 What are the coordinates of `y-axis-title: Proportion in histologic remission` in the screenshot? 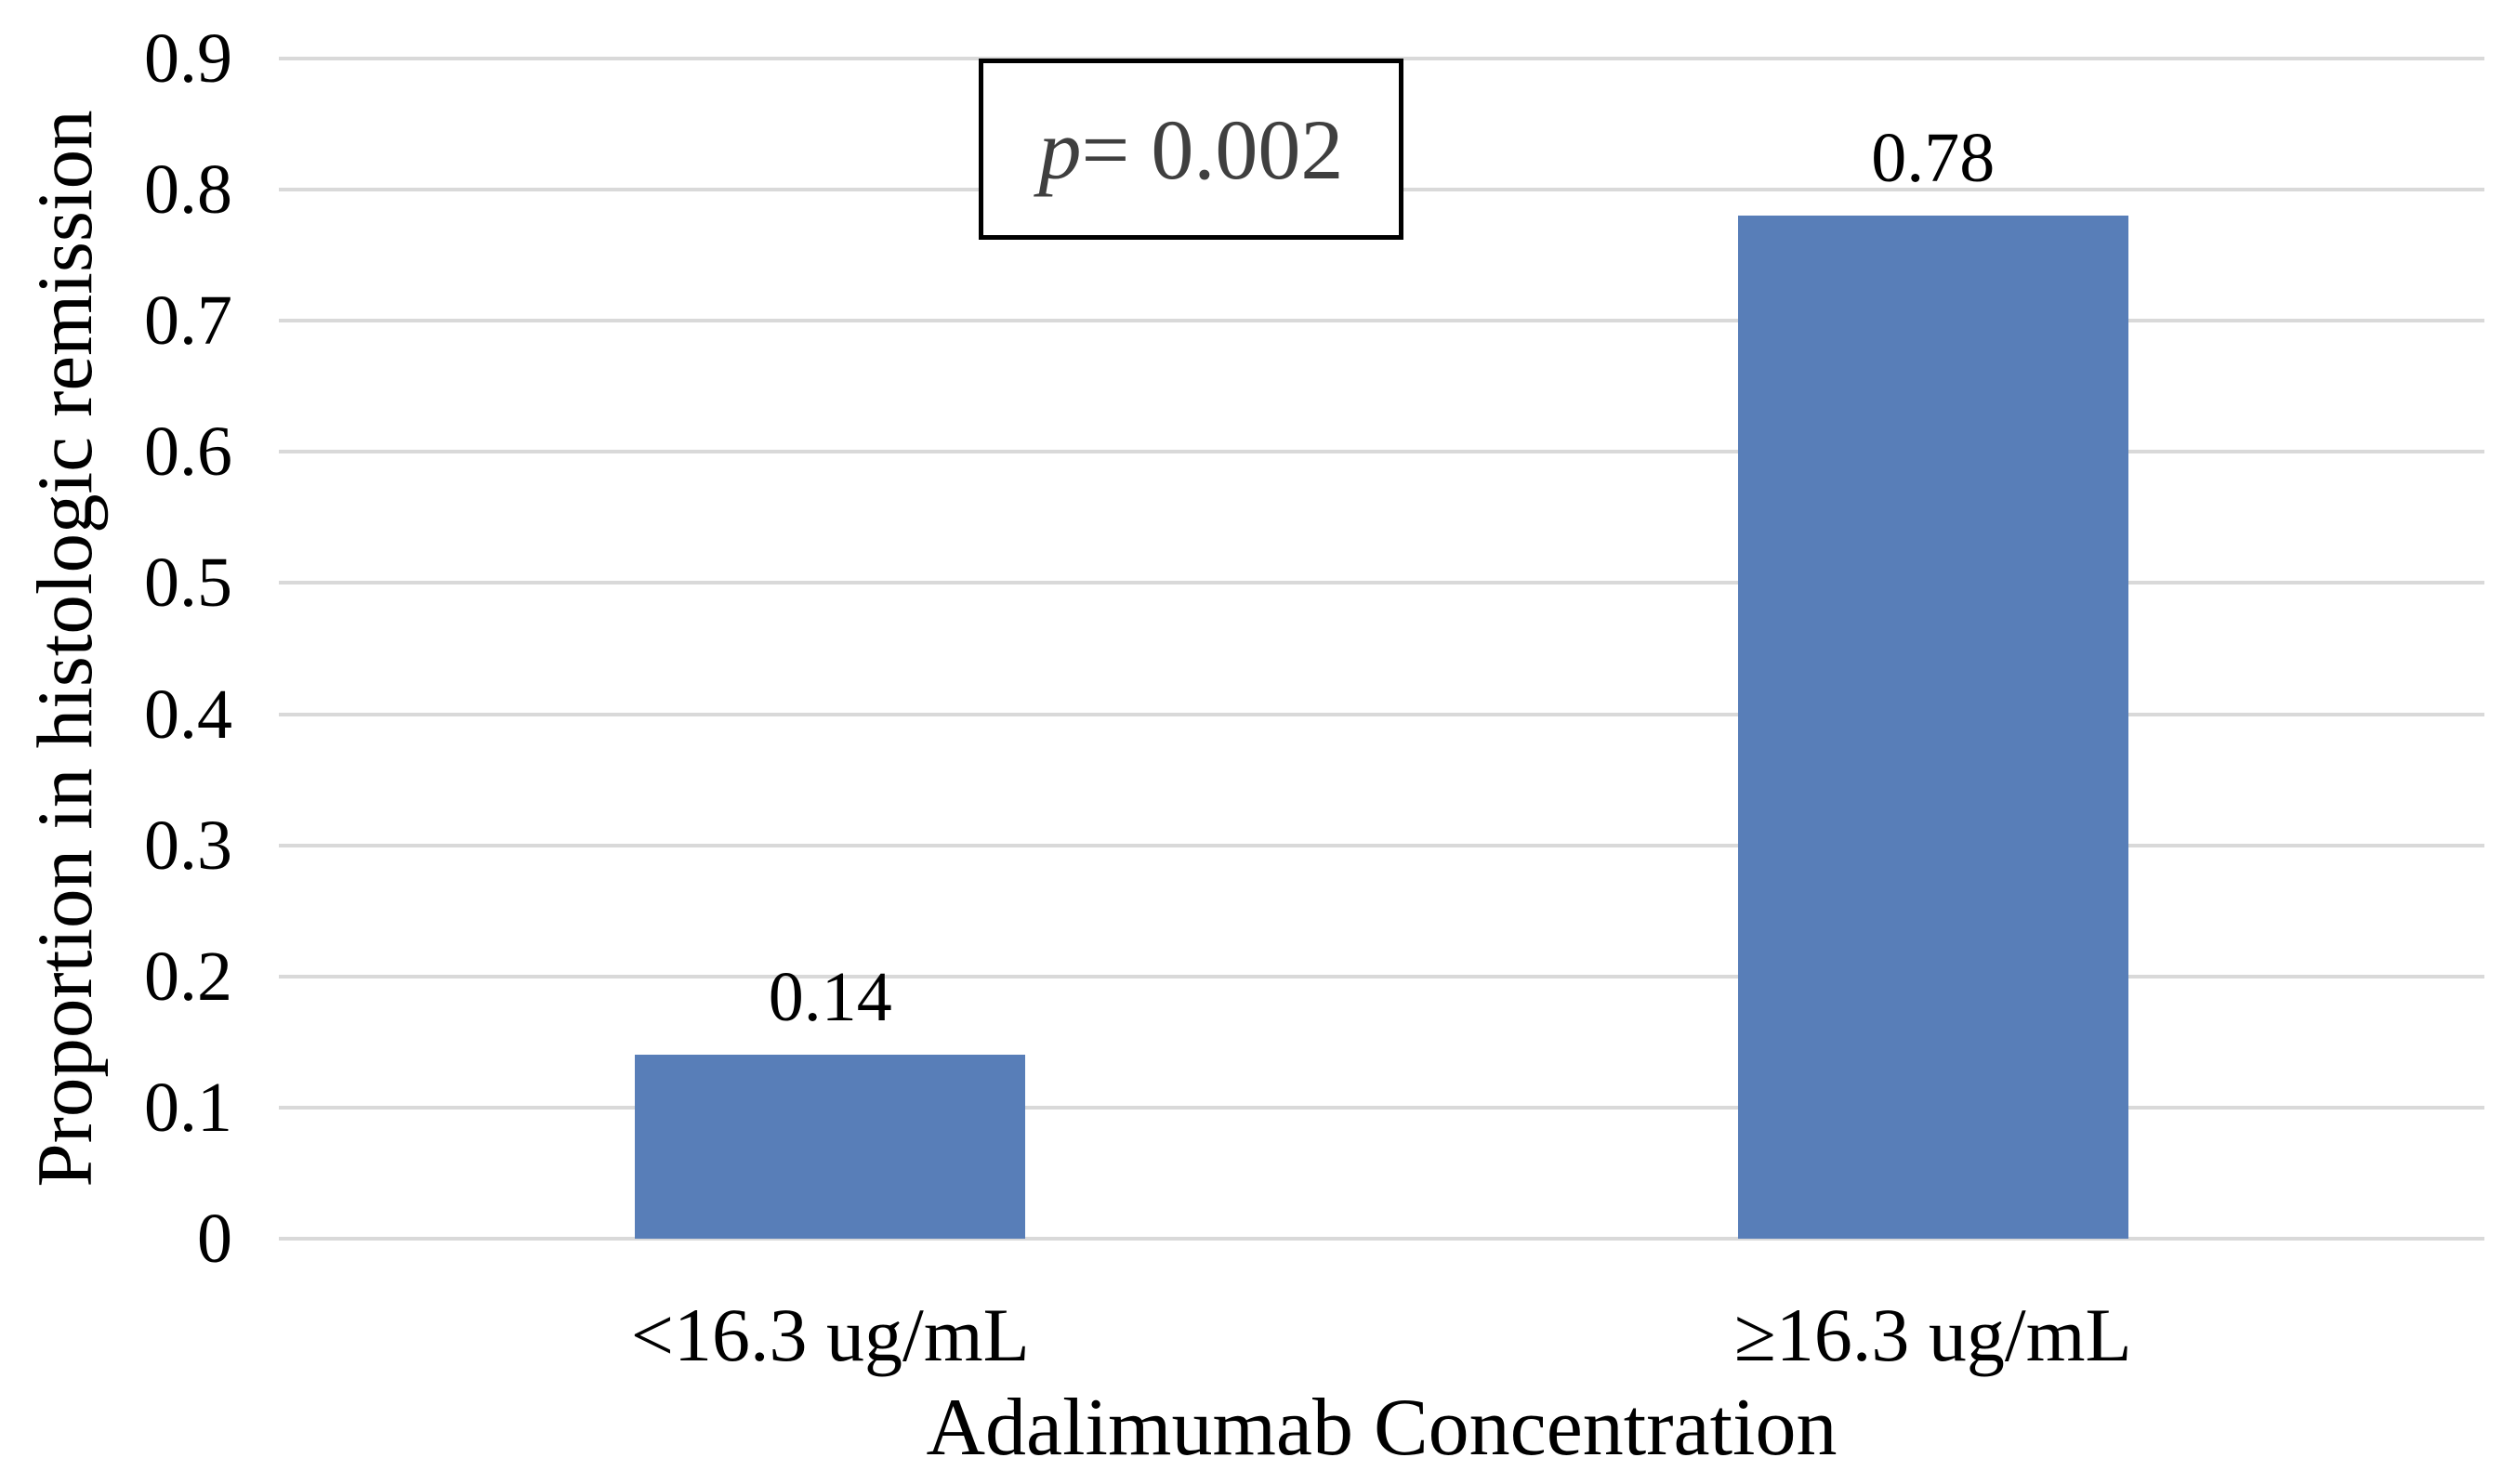 It's located at (65, 649).